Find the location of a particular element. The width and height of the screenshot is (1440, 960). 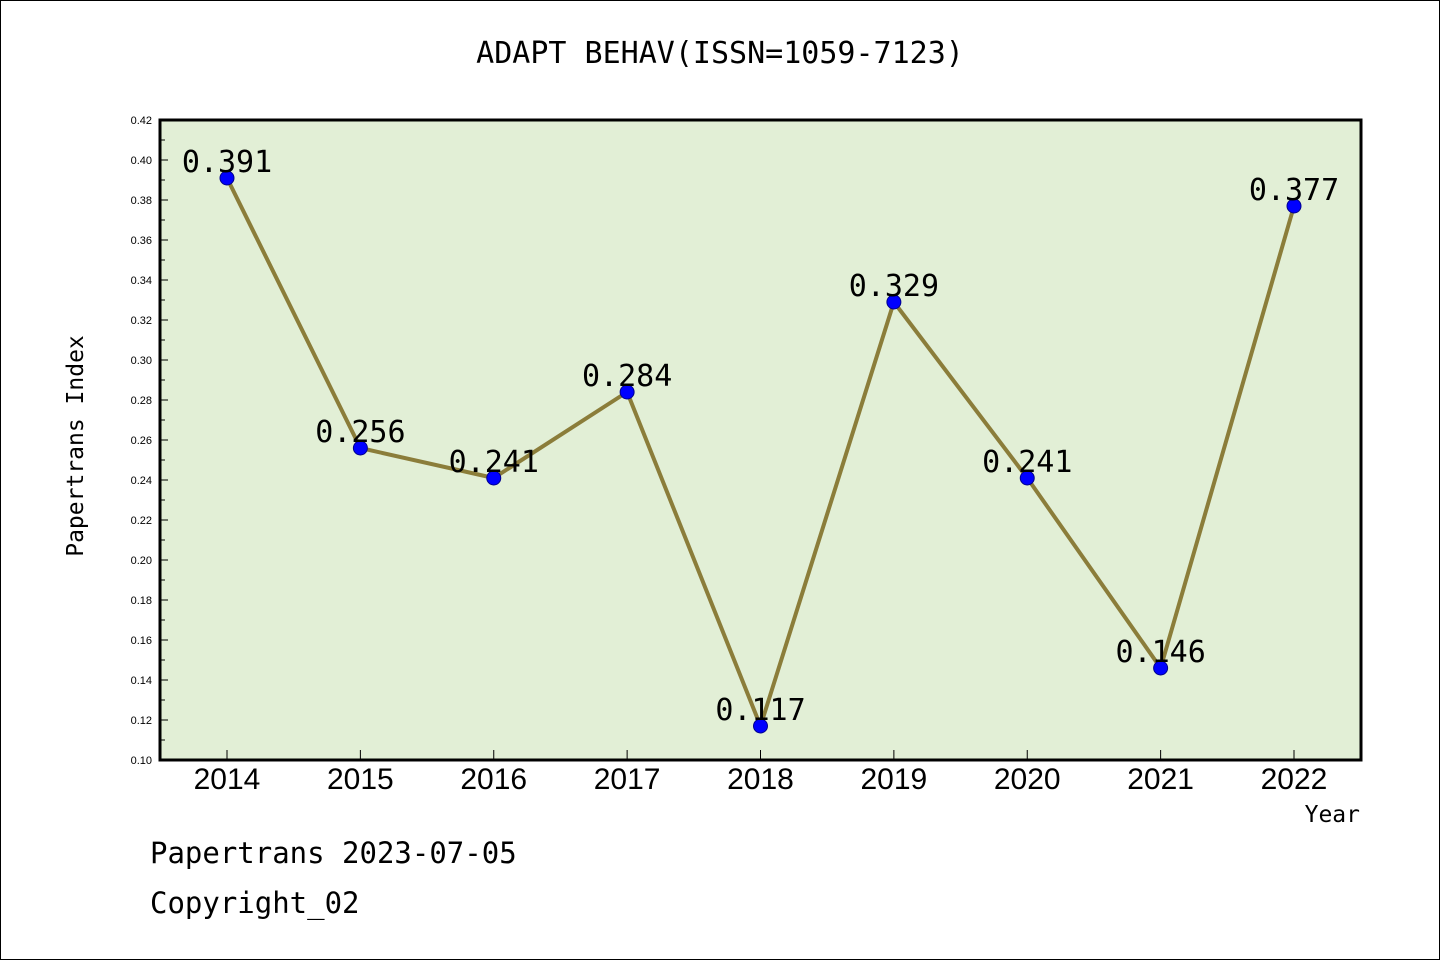

x-tick-label: 2015 is located at coordinates (360, 779).